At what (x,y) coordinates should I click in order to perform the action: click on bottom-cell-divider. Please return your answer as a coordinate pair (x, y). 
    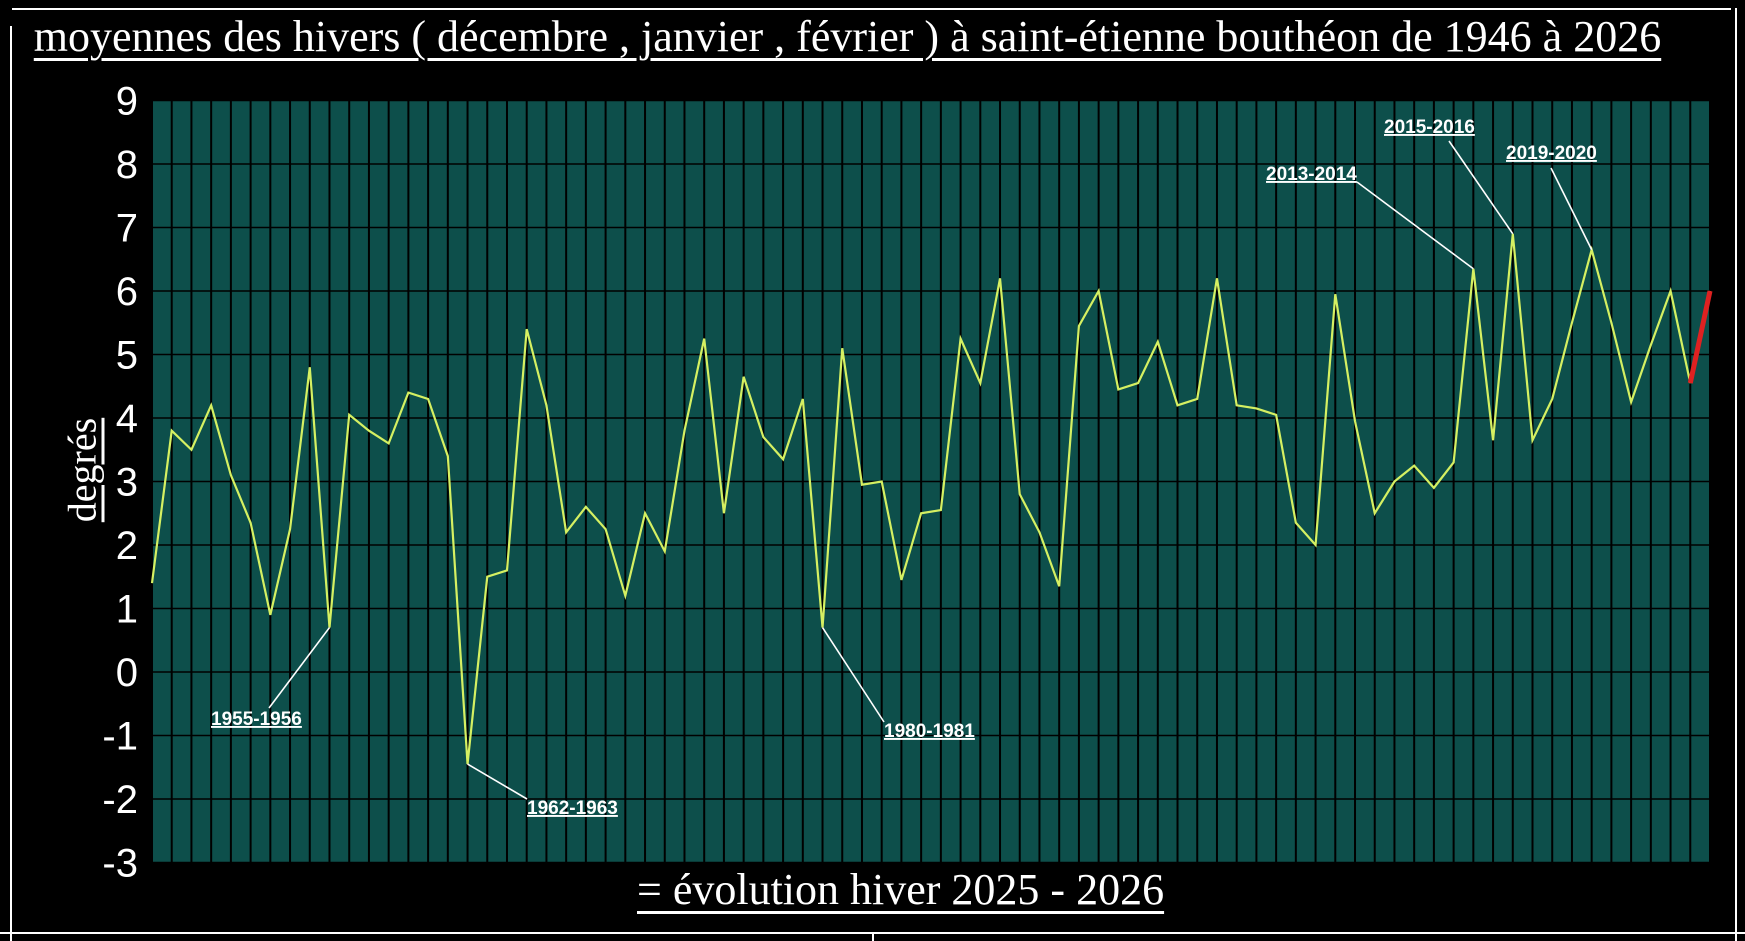
    Looking at the image, I should click on (873, 936).